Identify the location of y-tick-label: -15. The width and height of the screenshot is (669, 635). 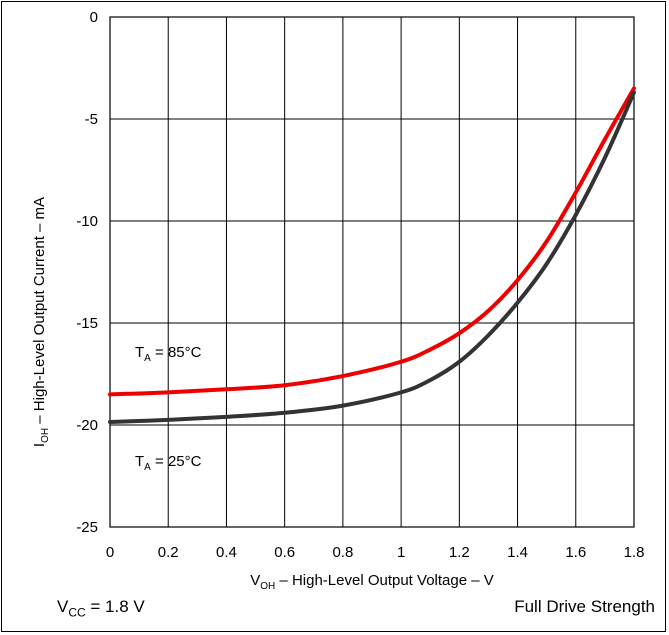
(87, 323).